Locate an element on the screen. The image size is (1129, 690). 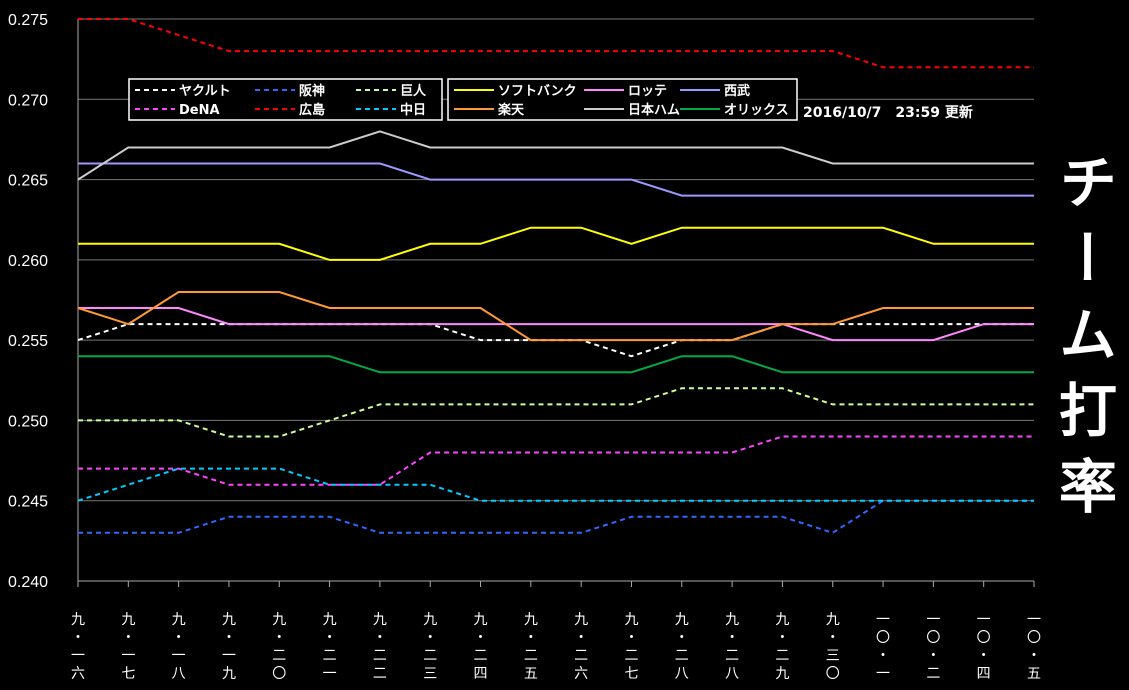
x-tick-label: 九・二二 is located at coordinates (380, 647).